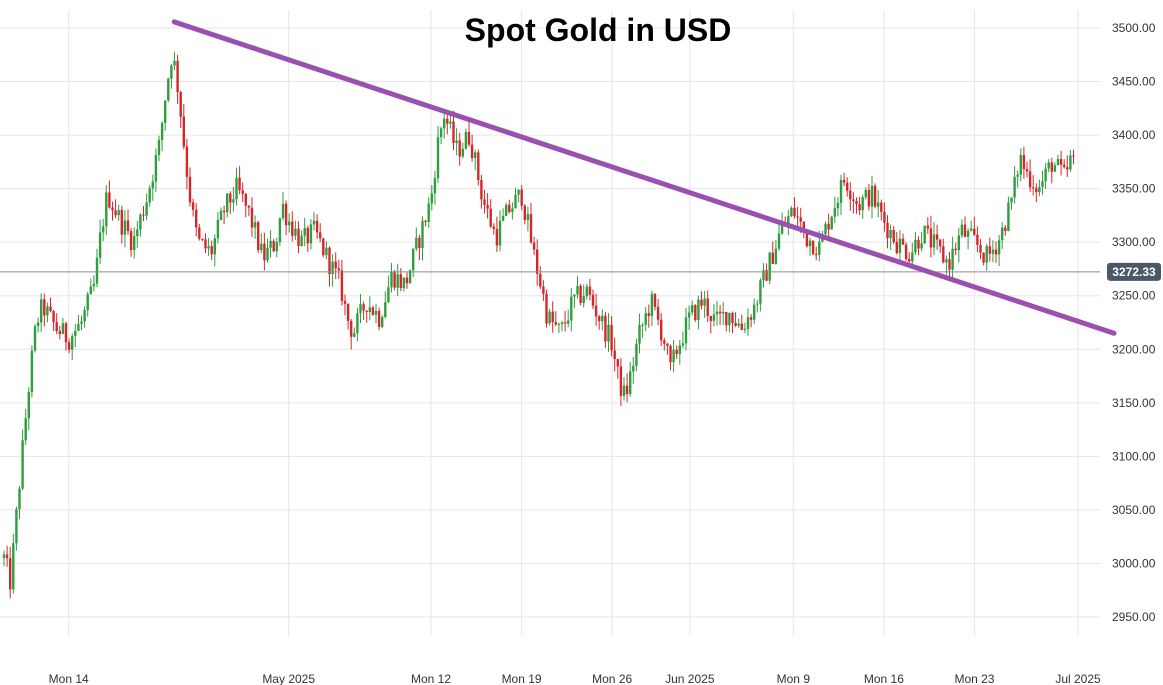 The width and height of the screenshot is (1163, 685). Describe the element at coordinates (690, 678) in the screenshot. I see `x-tick-label: Jun 2025` at that location.